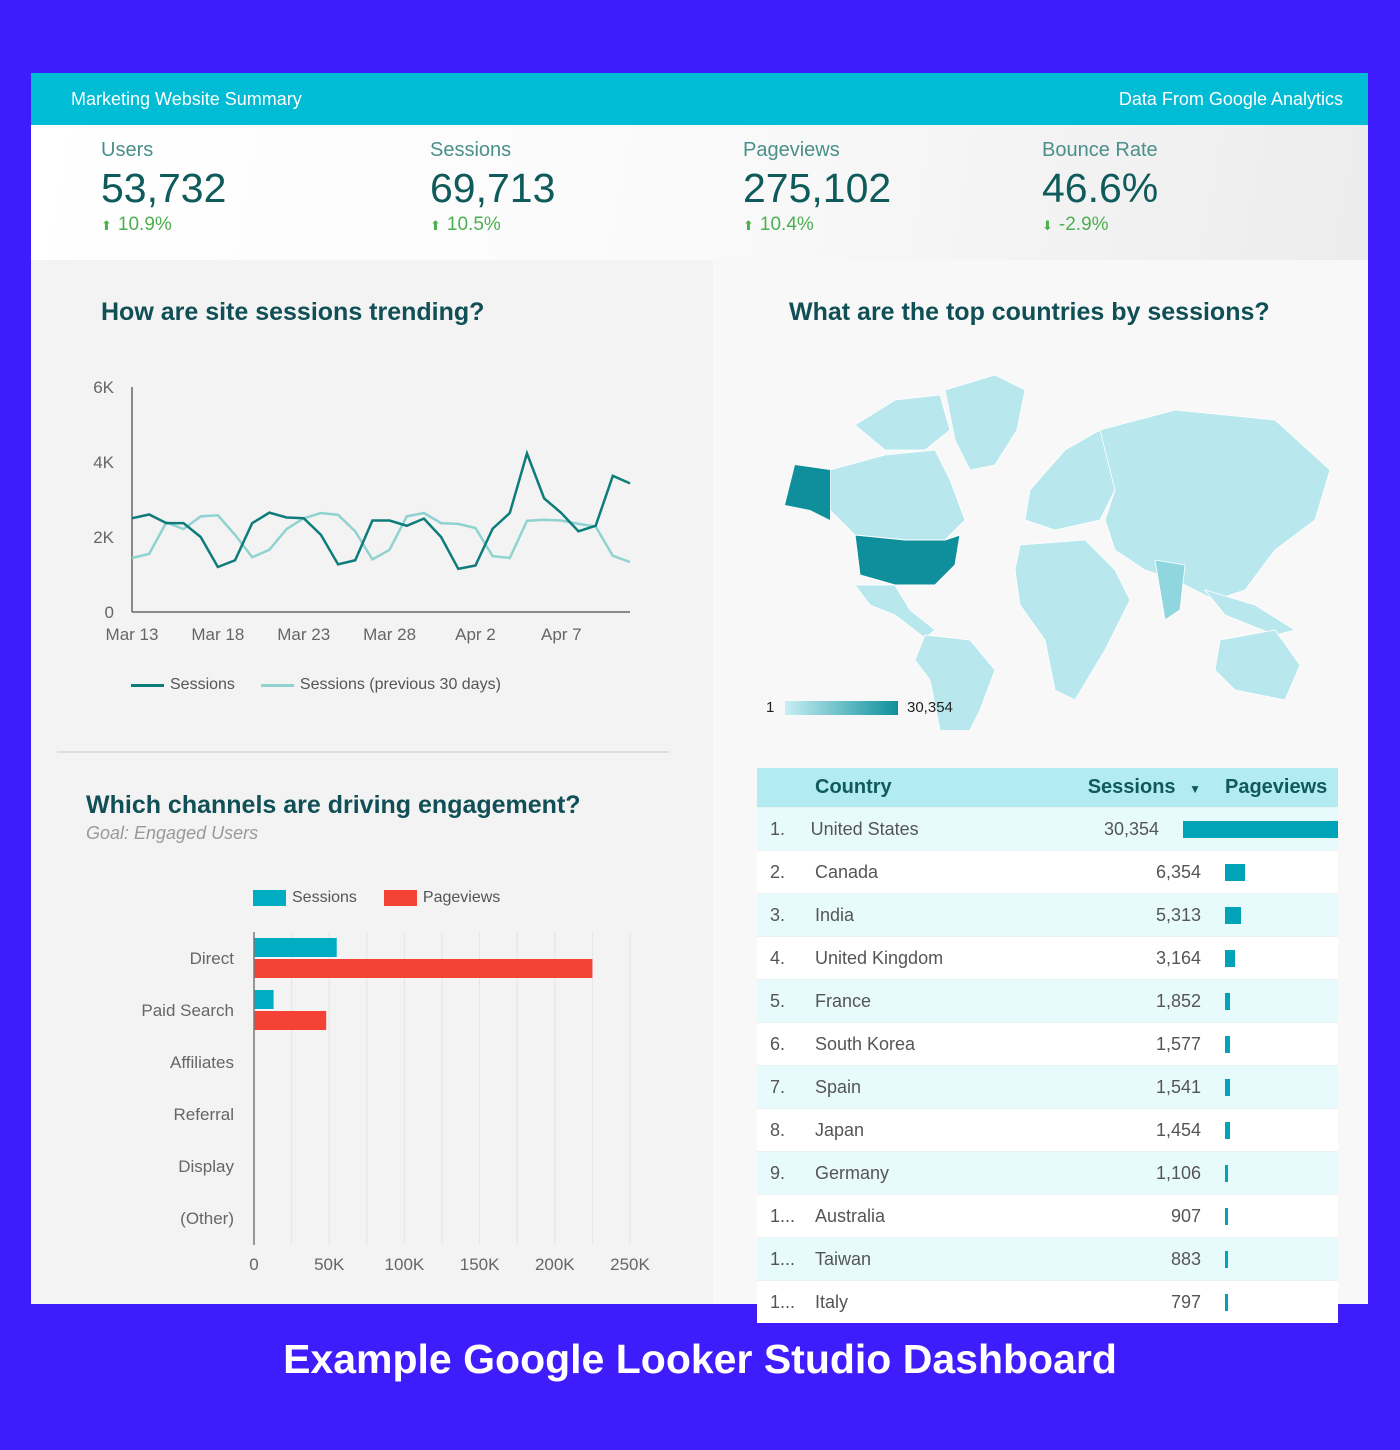  Describe the element at coordinates (1047, 1129) in the screenshot. I see `table-row: 8. Japan 1,454` at that location.